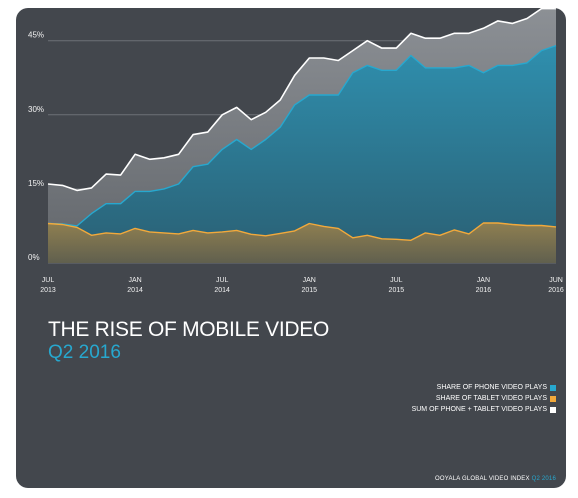  What do you see at coordinates (553, 409) in the screenshot?
I see `legend-swatch-sum` at bounding box center [553, 409].